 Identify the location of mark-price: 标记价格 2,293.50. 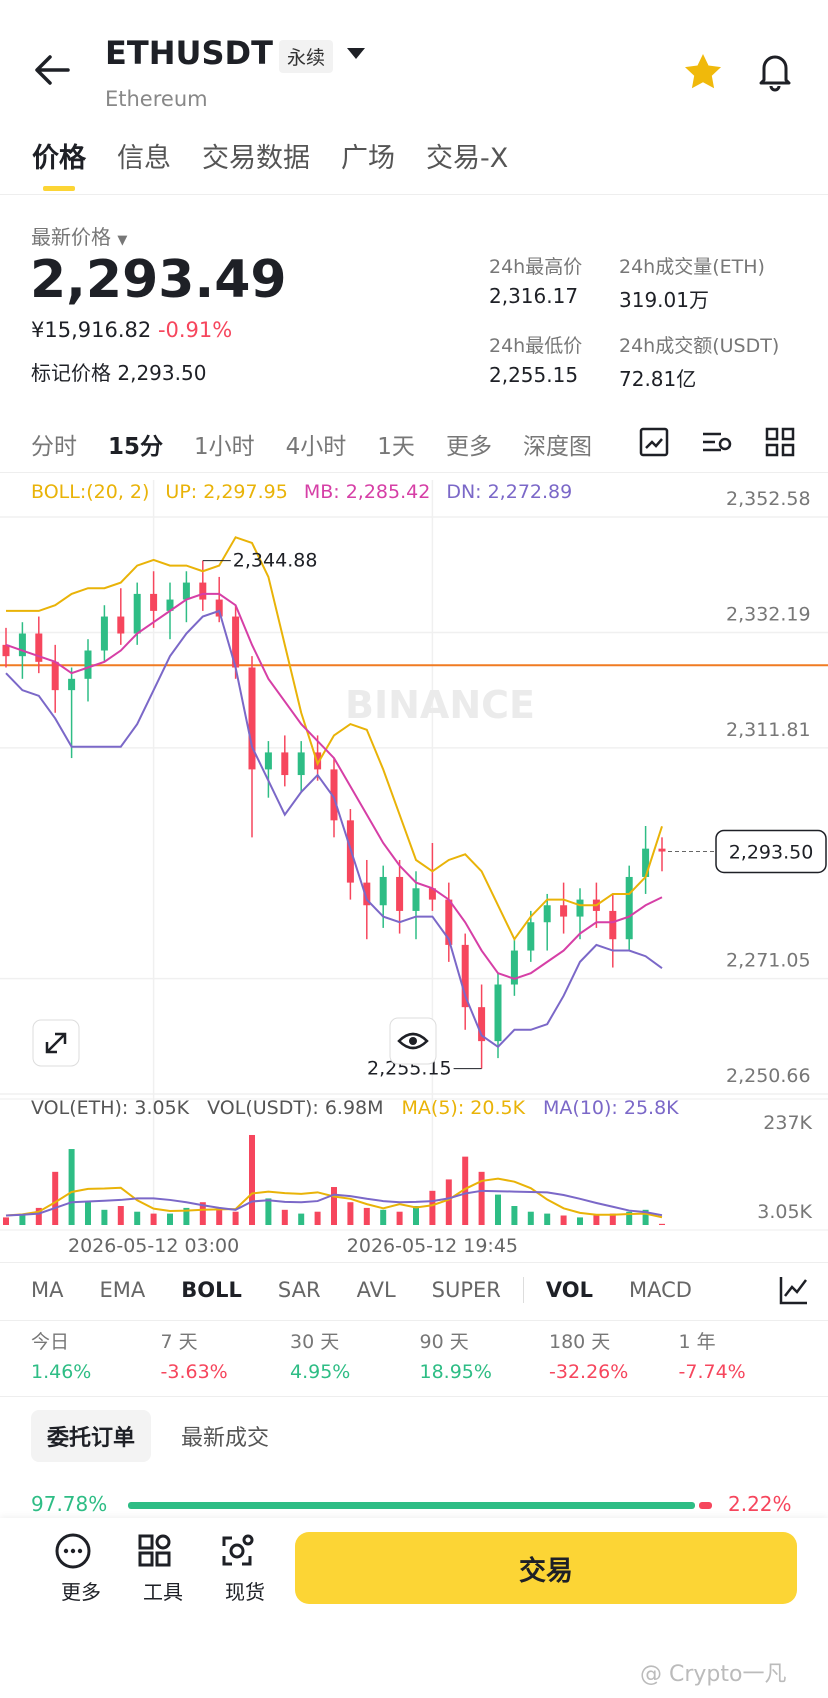
(118, 371).